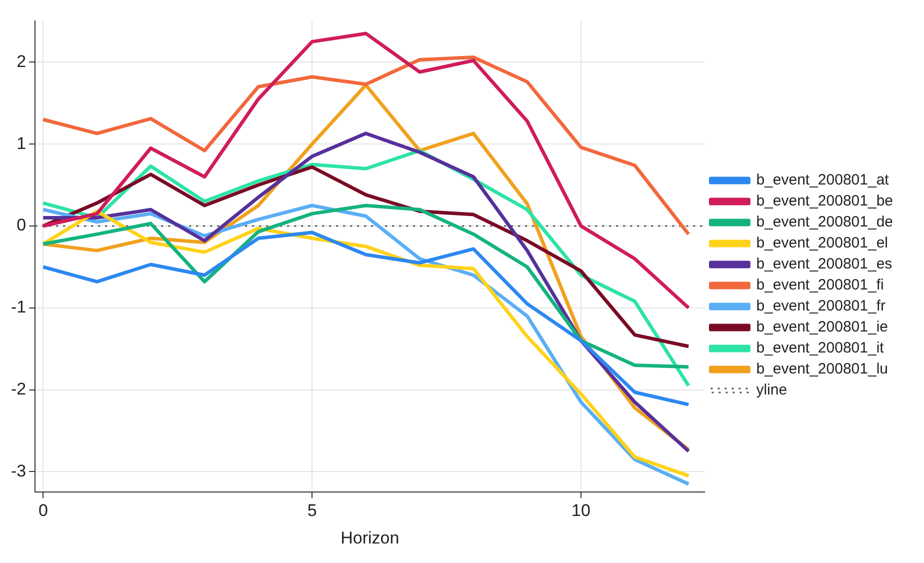 This screenshot has width=924, height=563. Describe the element at coordinates (21, 143) in the screenshot. I see `y-tick-label: 1` at that location.